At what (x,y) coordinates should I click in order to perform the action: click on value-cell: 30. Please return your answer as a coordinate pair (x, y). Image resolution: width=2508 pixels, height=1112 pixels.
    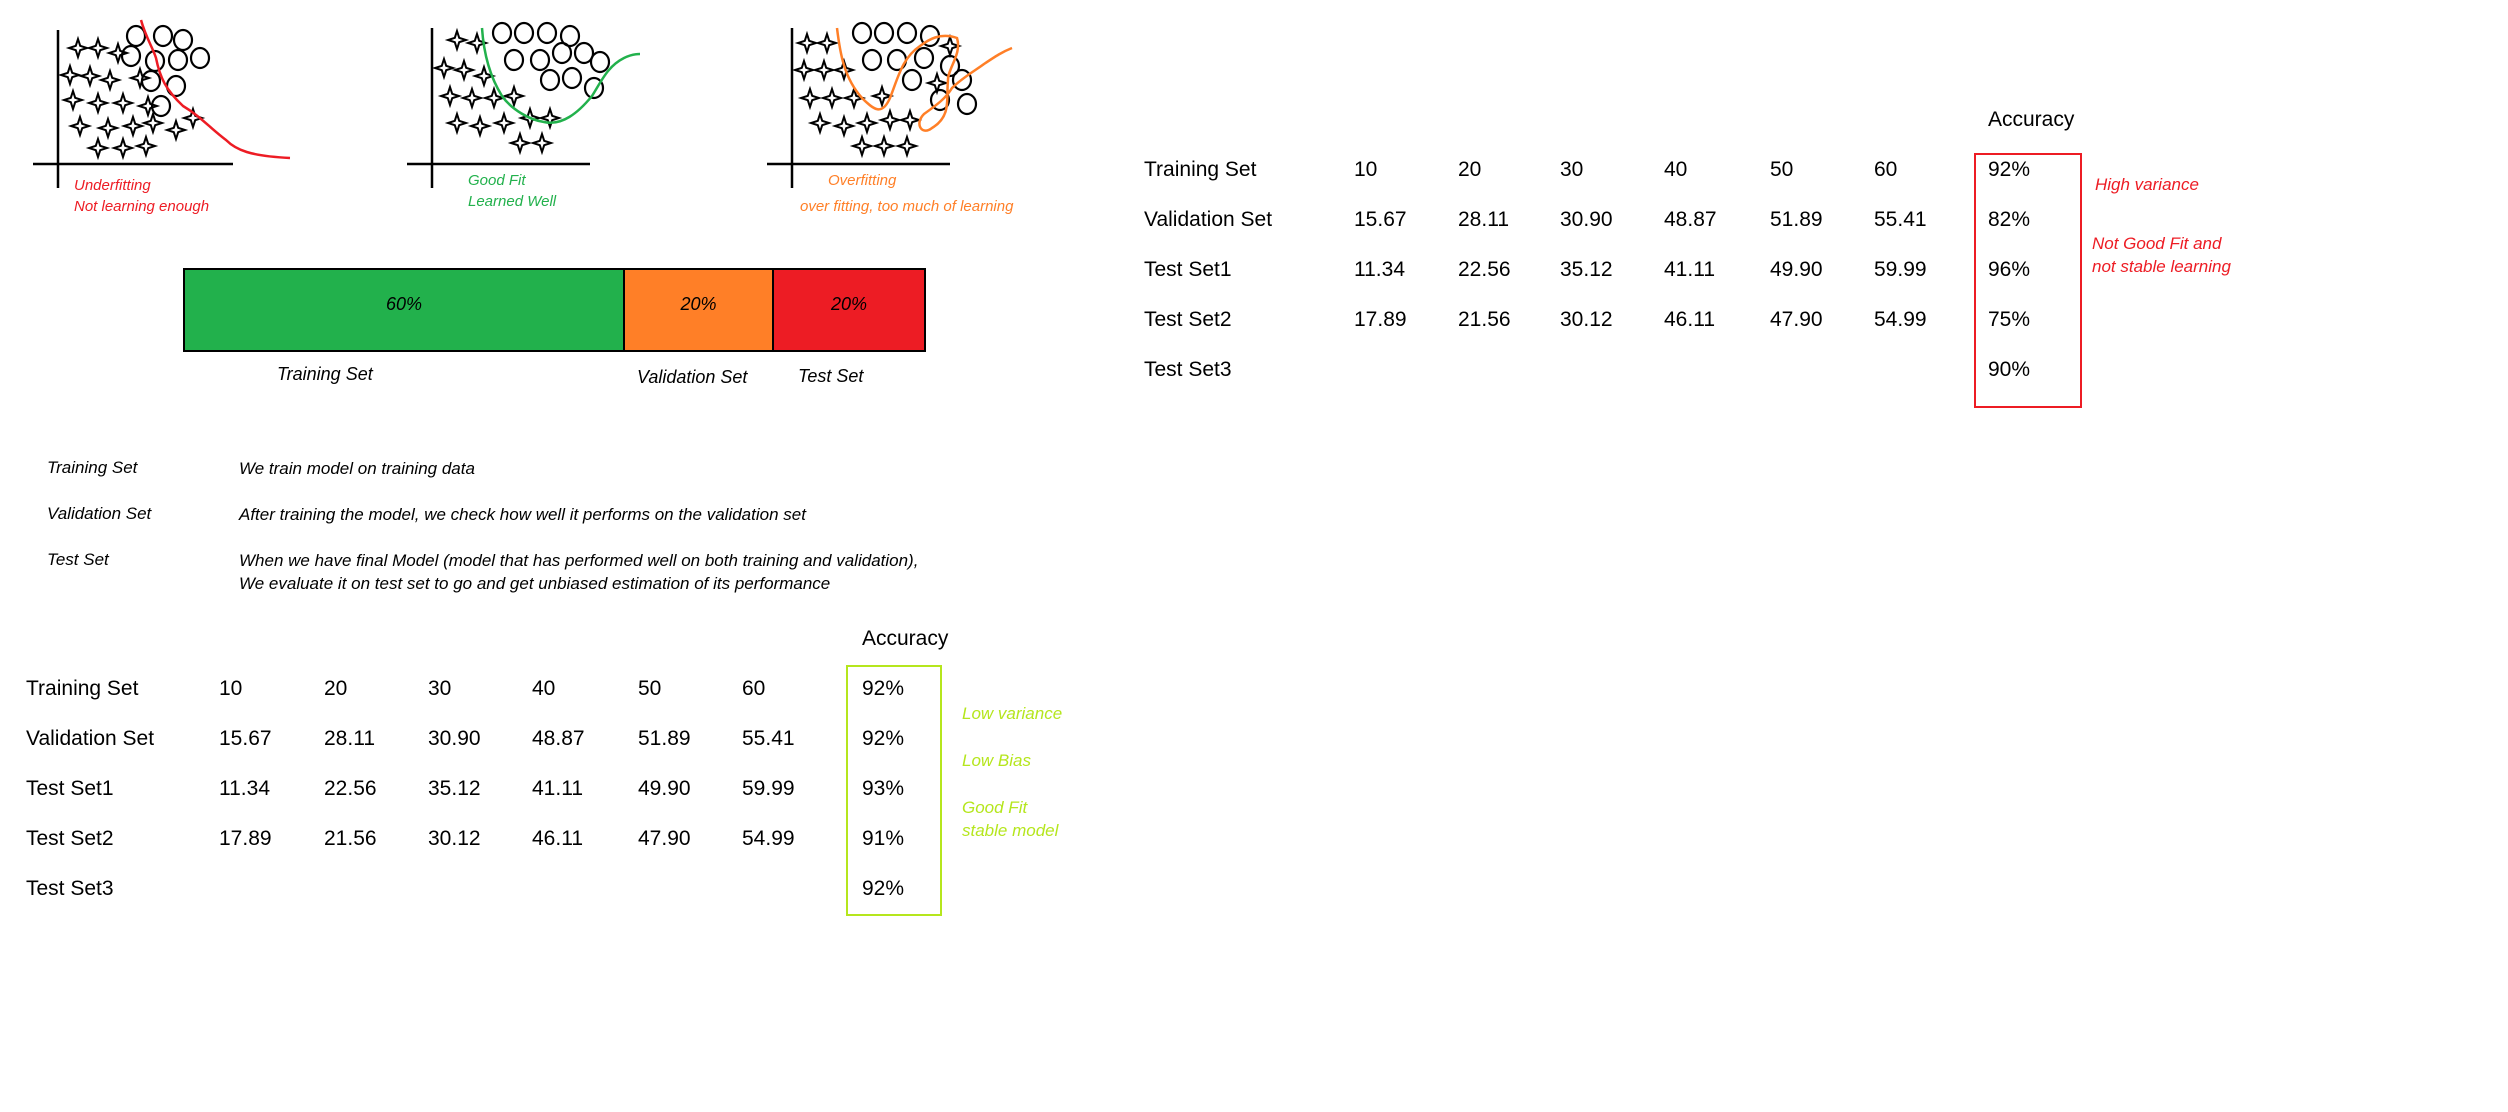
    Looking at the image, I should click on (440, 688).